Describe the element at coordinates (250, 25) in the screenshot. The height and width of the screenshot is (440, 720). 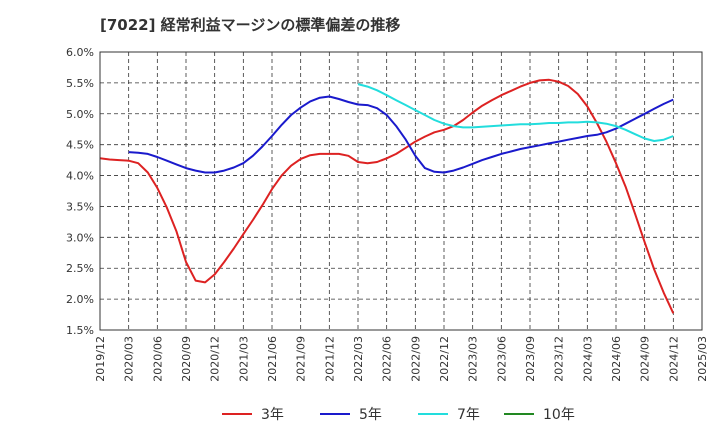
I see `chart-title: [7022] 経常利益マージンの標準偏差の推移` at that location.